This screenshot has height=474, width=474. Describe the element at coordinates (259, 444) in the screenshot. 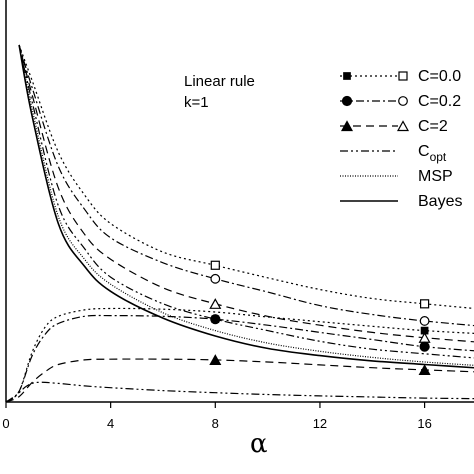

I see `x-axis-label: α` at that location.